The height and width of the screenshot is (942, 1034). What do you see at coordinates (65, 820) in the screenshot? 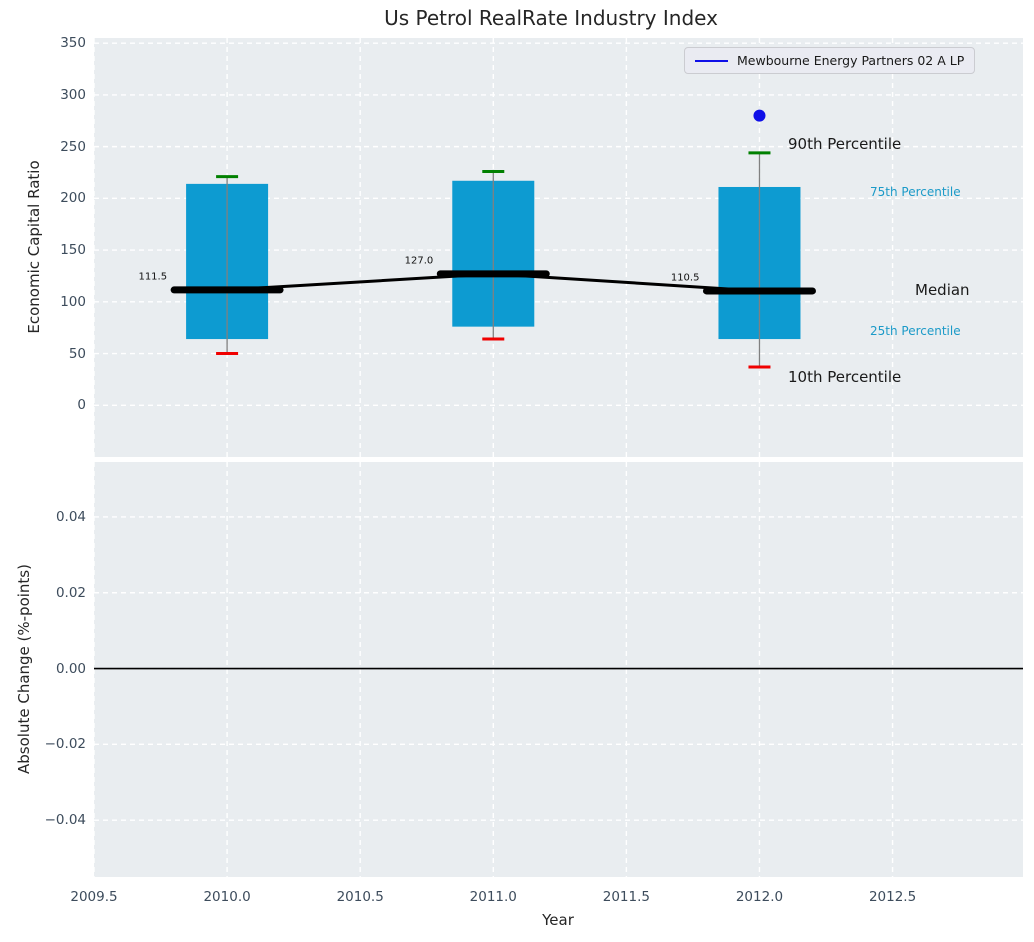
I see `bottom-y-tick-label: −0.04` at bounding box center [65, 820].